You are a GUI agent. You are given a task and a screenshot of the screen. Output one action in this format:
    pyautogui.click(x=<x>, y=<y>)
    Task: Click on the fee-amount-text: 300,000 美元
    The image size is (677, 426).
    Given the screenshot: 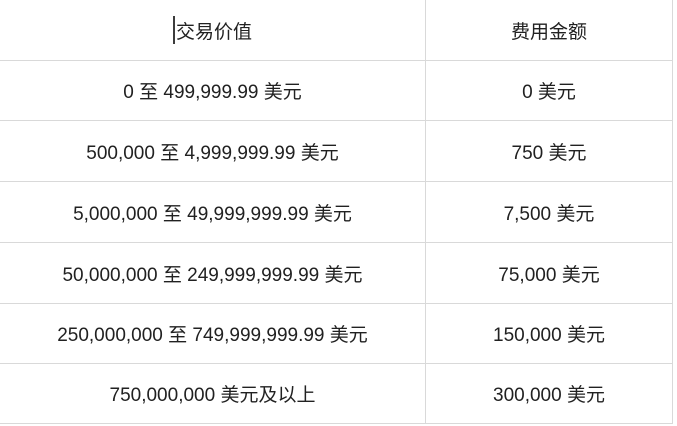 What is the action you would take?
    pyautogui.click(x=549, y=395)
    